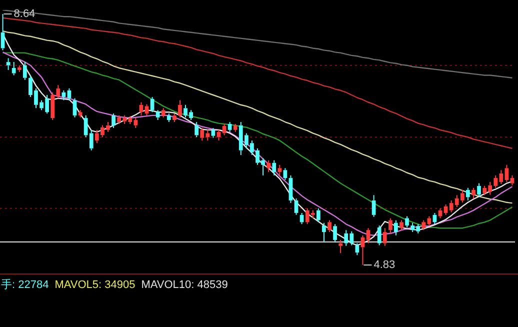 The width and height of the screenshot is (518, 327). I want to click on text: 手: 22784, so click(25, 285).